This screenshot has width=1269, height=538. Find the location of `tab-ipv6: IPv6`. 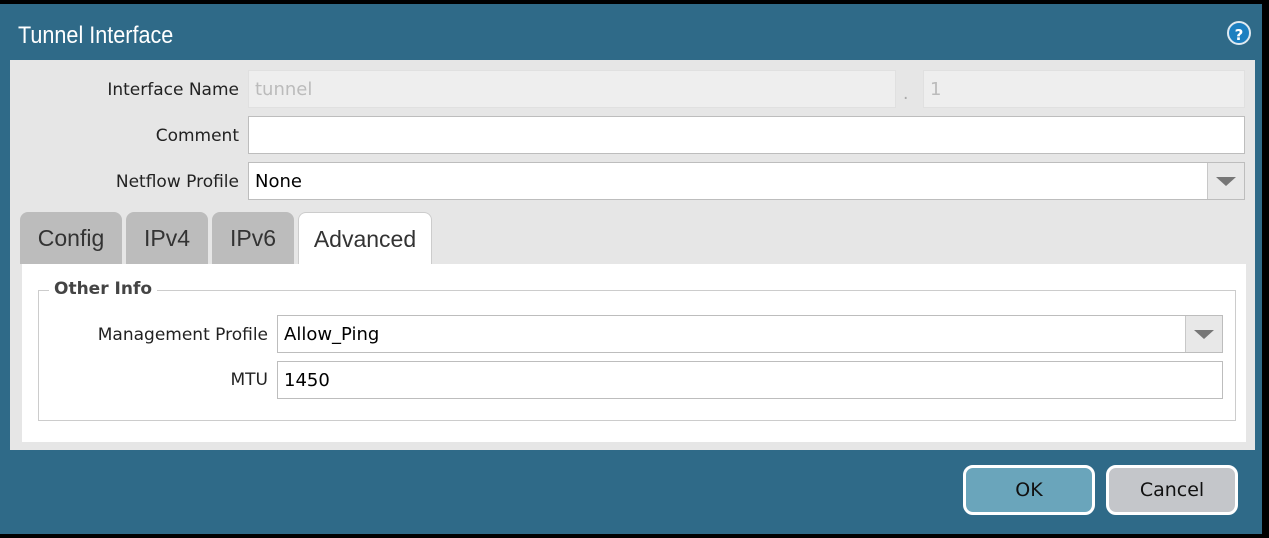

tab-ipv6: IPv6 is located at coordinates (253, 238).